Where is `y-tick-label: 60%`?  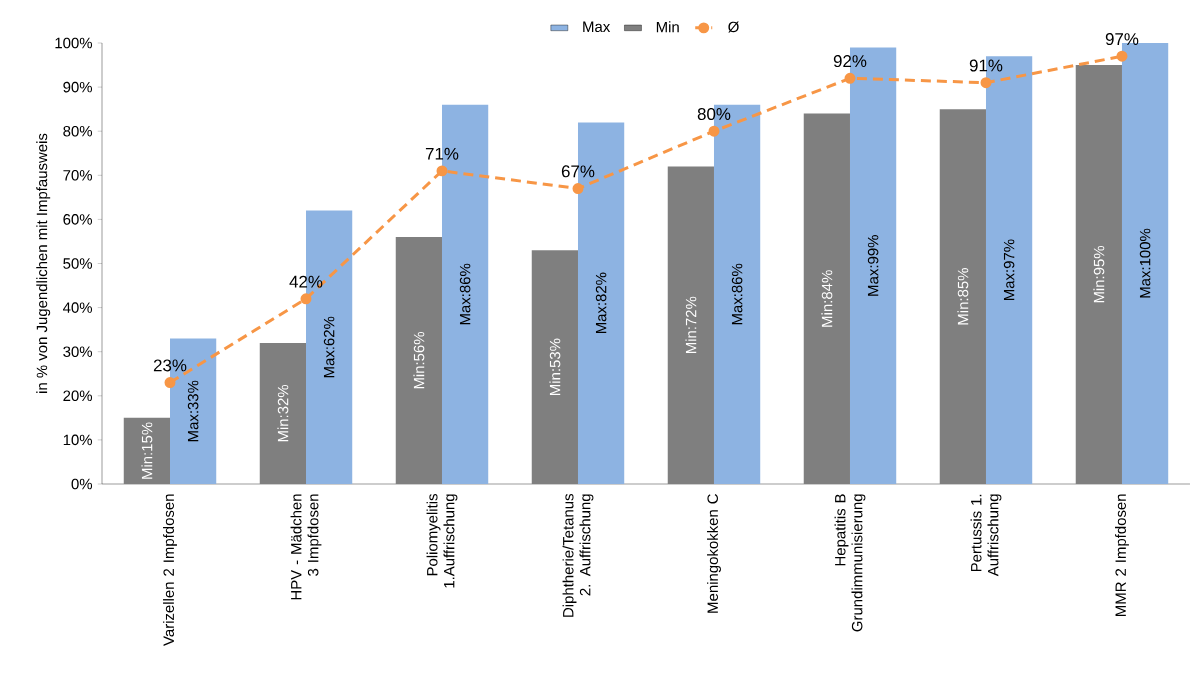
y-tick-label: 60% is located at coordinates (78, 219).